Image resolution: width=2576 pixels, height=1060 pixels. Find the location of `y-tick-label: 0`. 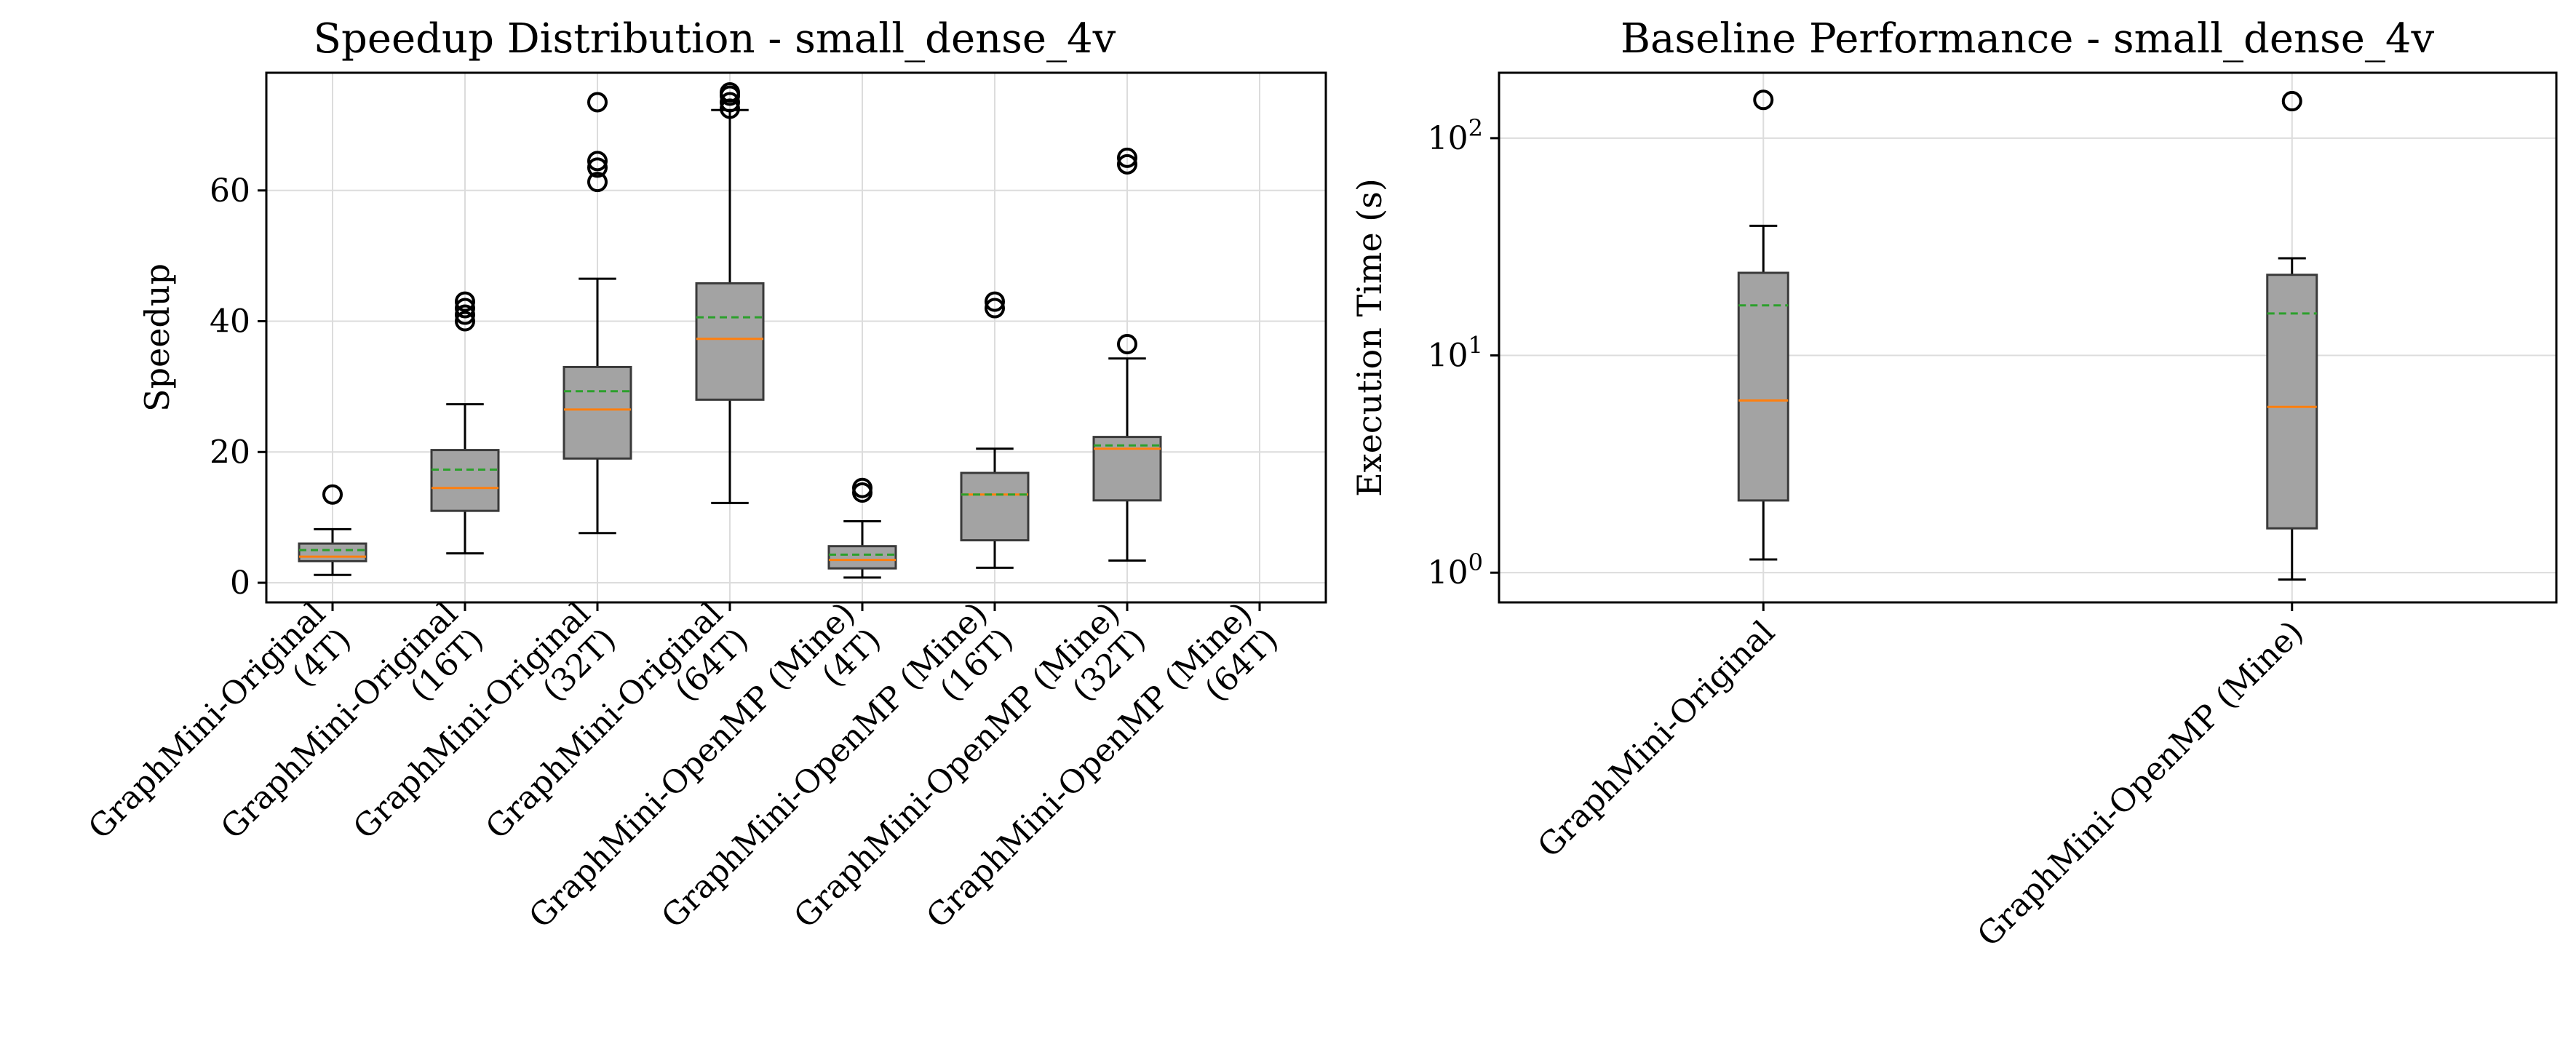

y-tick-label: 0 is located at coordinates (240, 583).